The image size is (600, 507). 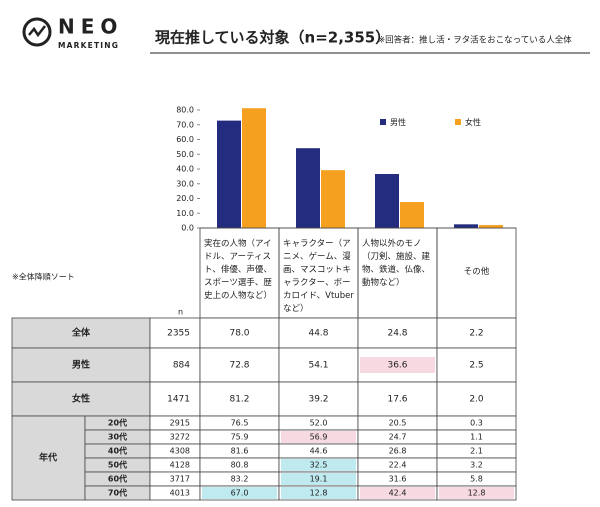 I want to click on n-value: 2915, so click(x=180, y=423).